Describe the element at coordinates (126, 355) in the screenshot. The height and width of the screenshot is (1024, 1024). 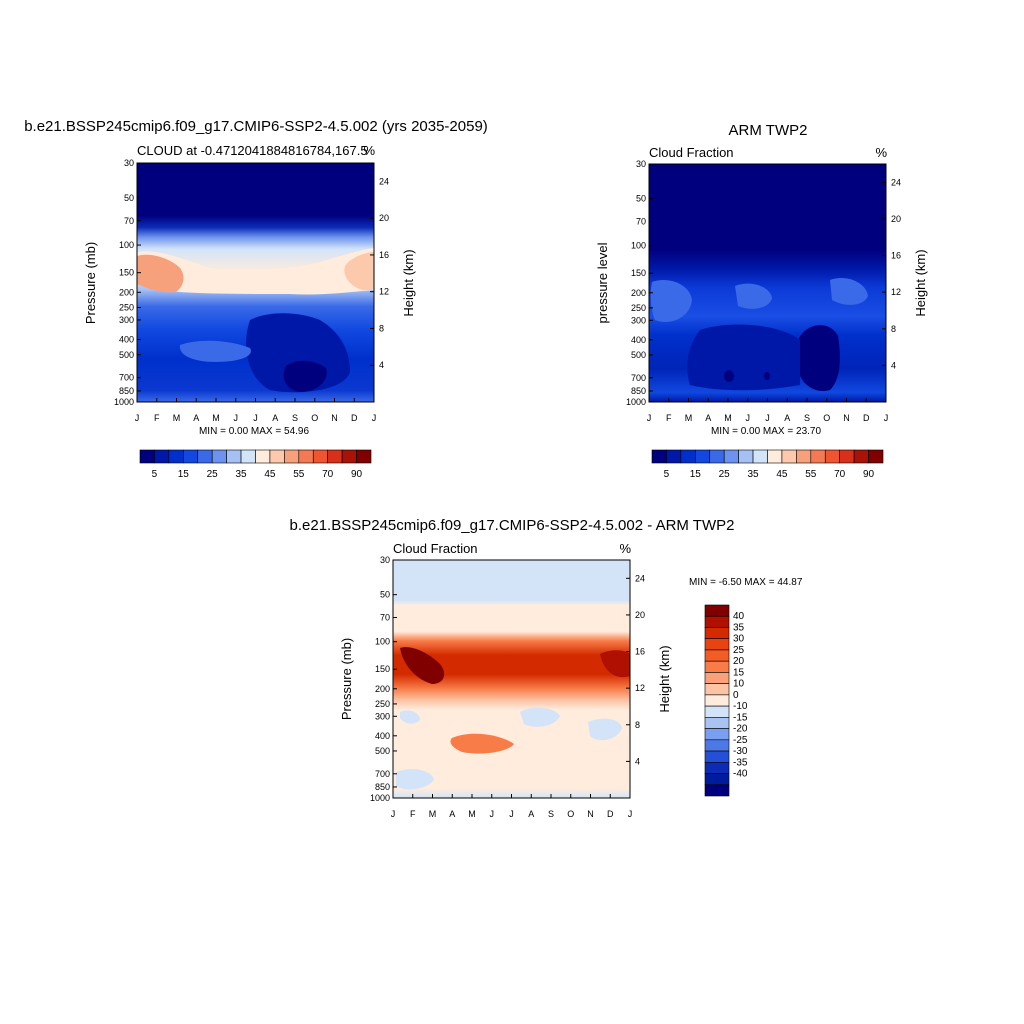
I see `y-tick-label: 500` at that location.